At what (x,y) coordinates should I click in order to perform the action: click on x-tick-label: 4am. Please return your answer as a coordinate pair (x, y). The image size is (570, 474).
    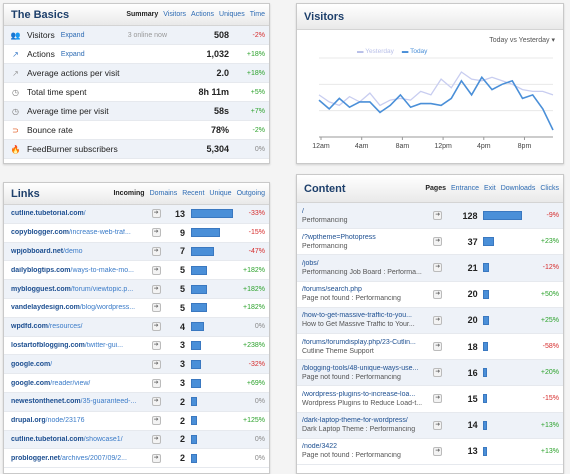
    Looking at the image, I should click on (362, 146).